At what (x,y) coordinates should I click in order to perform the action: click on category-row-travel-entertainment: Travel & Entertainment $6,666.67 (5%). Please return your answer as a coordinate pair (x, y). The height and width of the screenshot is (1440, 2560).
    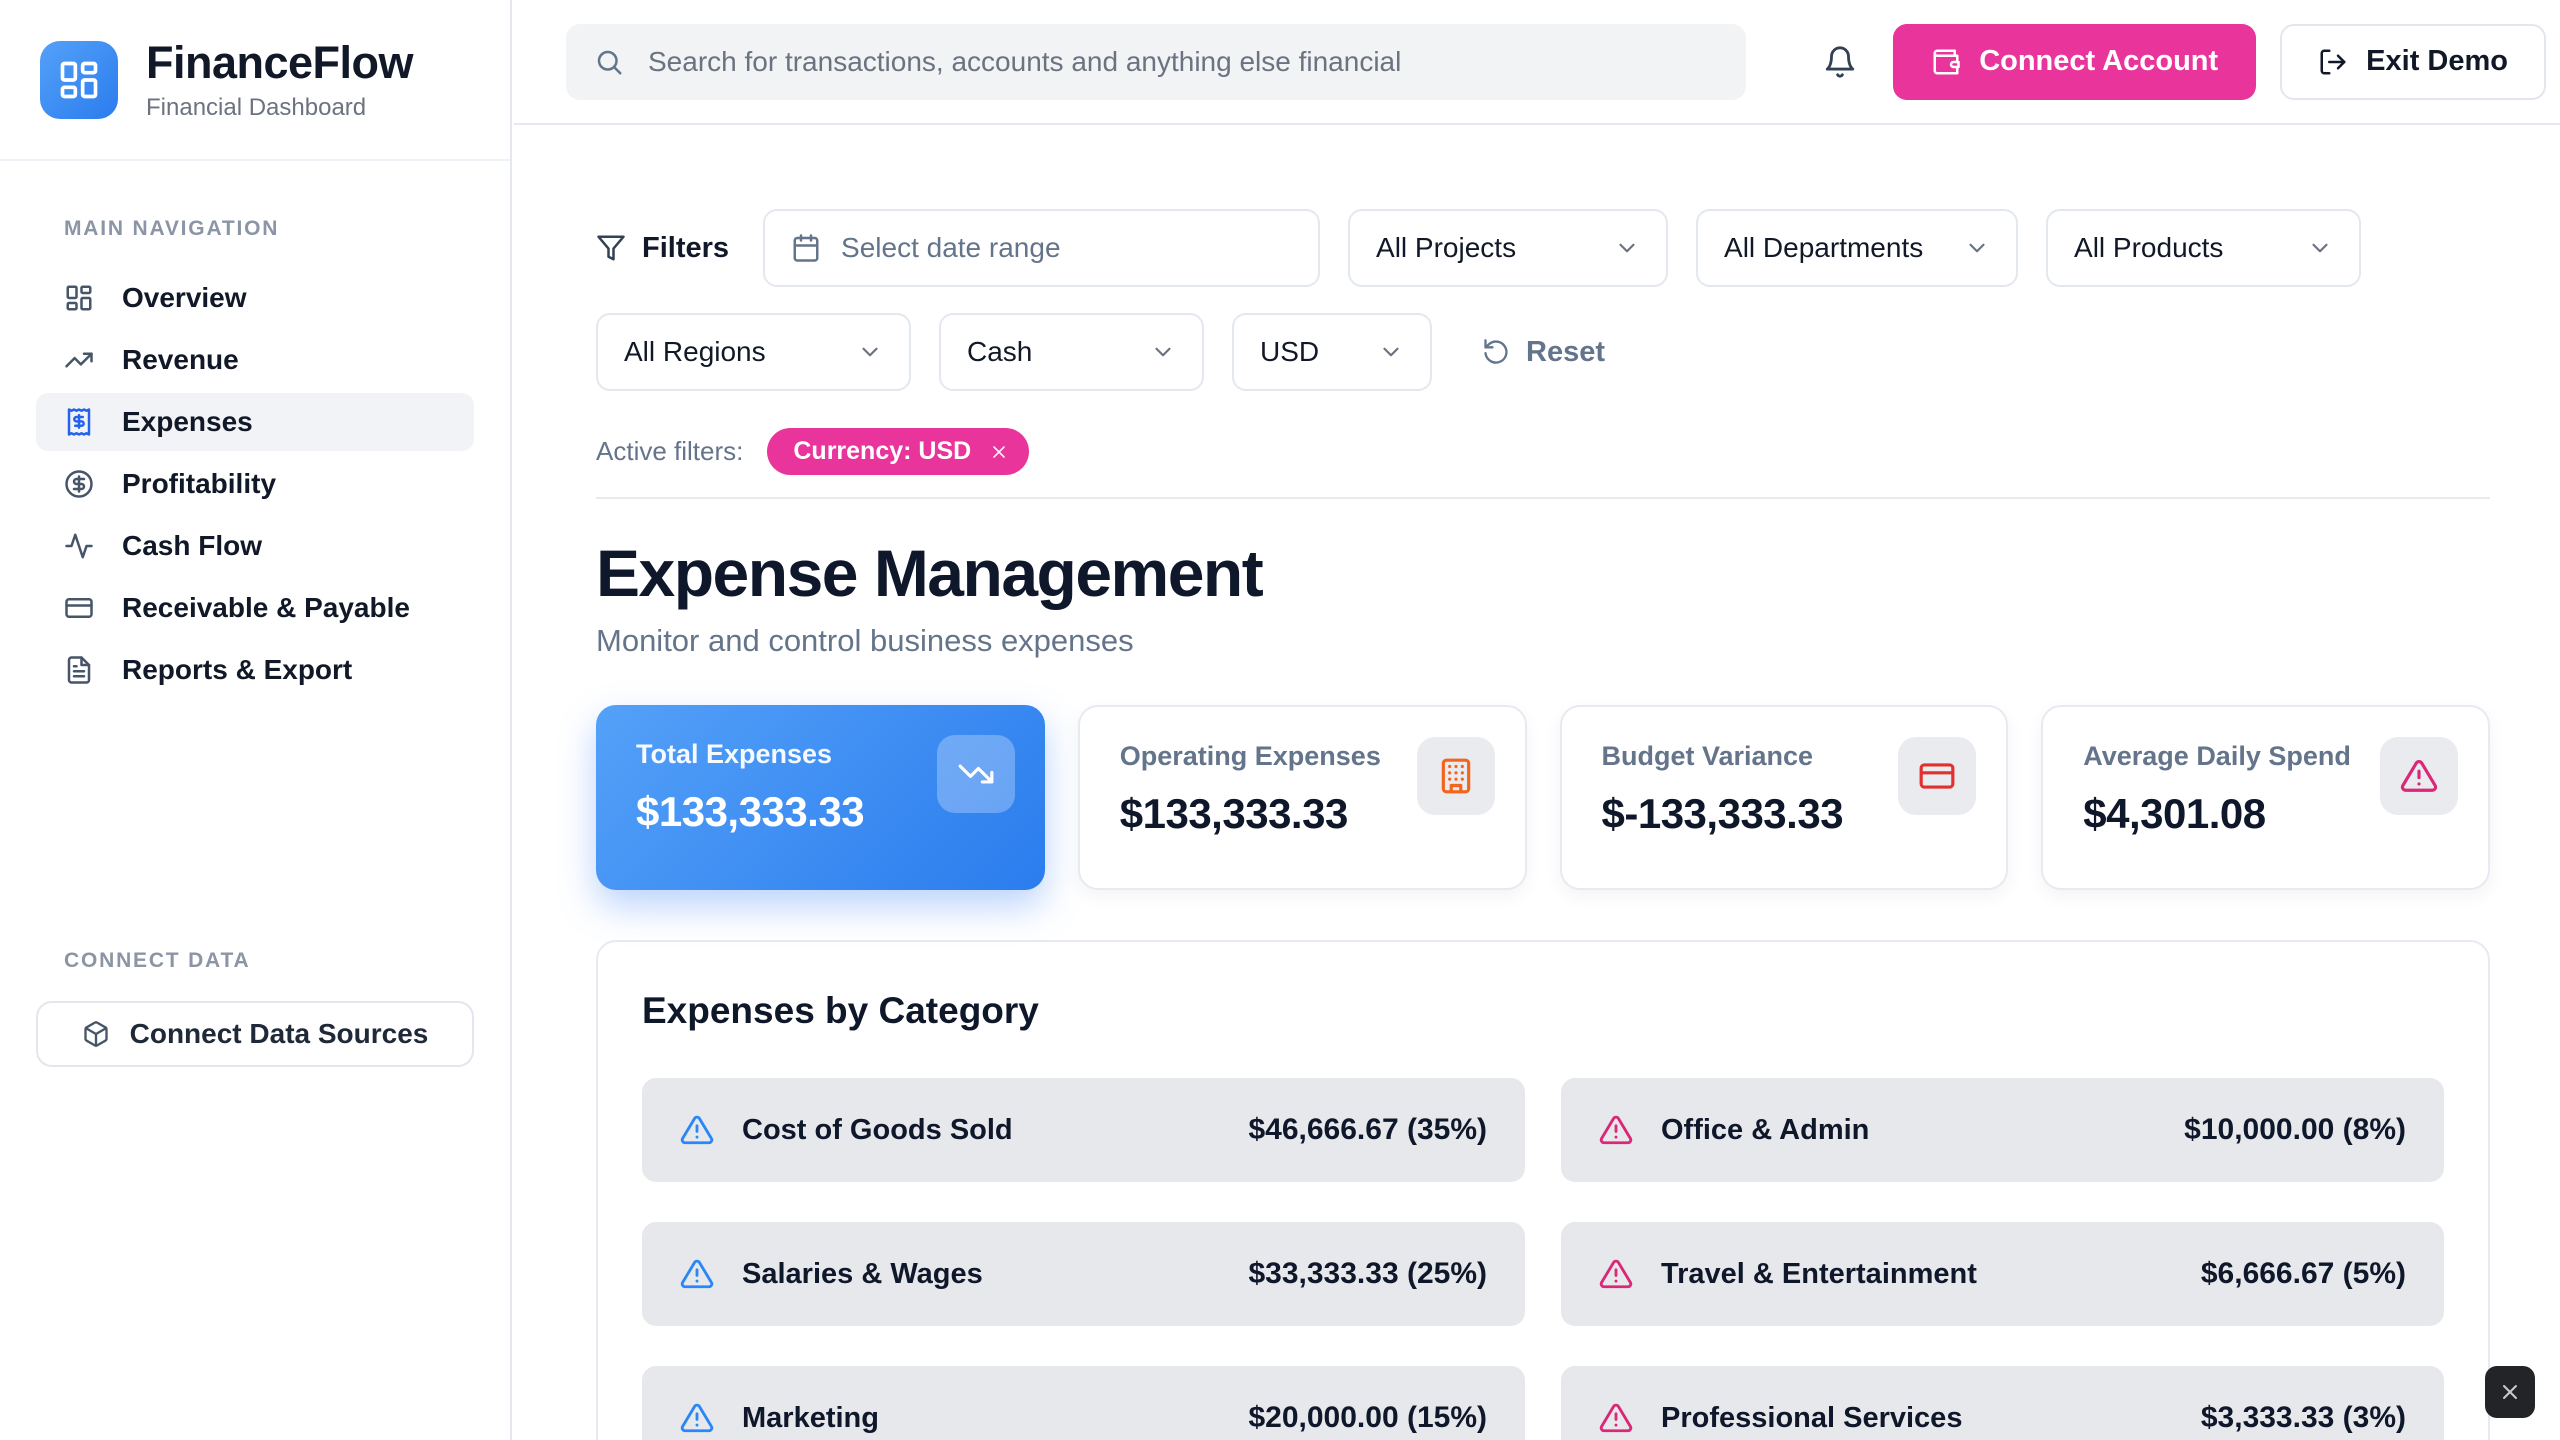
    Looking at the image, I should click on (2002, 1274).